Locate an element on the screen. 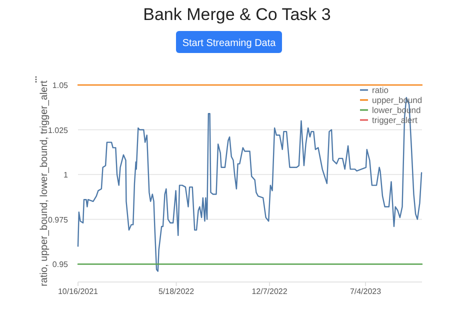  x-tick-label: 12/7/2022 is located at coordinates (270, 291).